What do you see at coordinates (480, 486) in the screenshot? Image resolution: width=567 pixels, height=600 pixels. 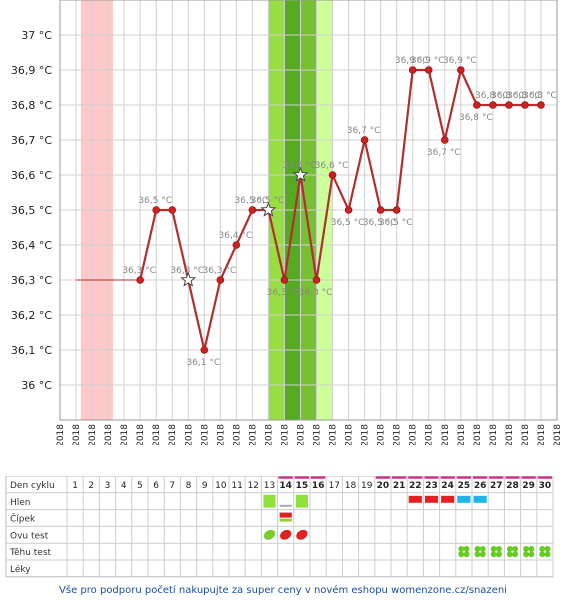 I see `cycle-day-number: 26` at bounding box center [480, 486].